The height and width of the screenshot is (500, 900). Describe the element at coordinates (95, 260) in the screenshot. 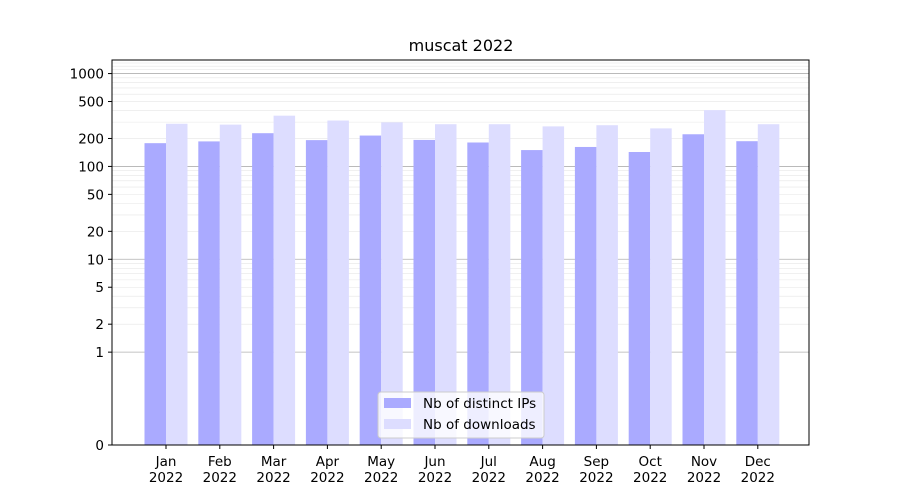

I see `y-tick-label: 10` at that location.